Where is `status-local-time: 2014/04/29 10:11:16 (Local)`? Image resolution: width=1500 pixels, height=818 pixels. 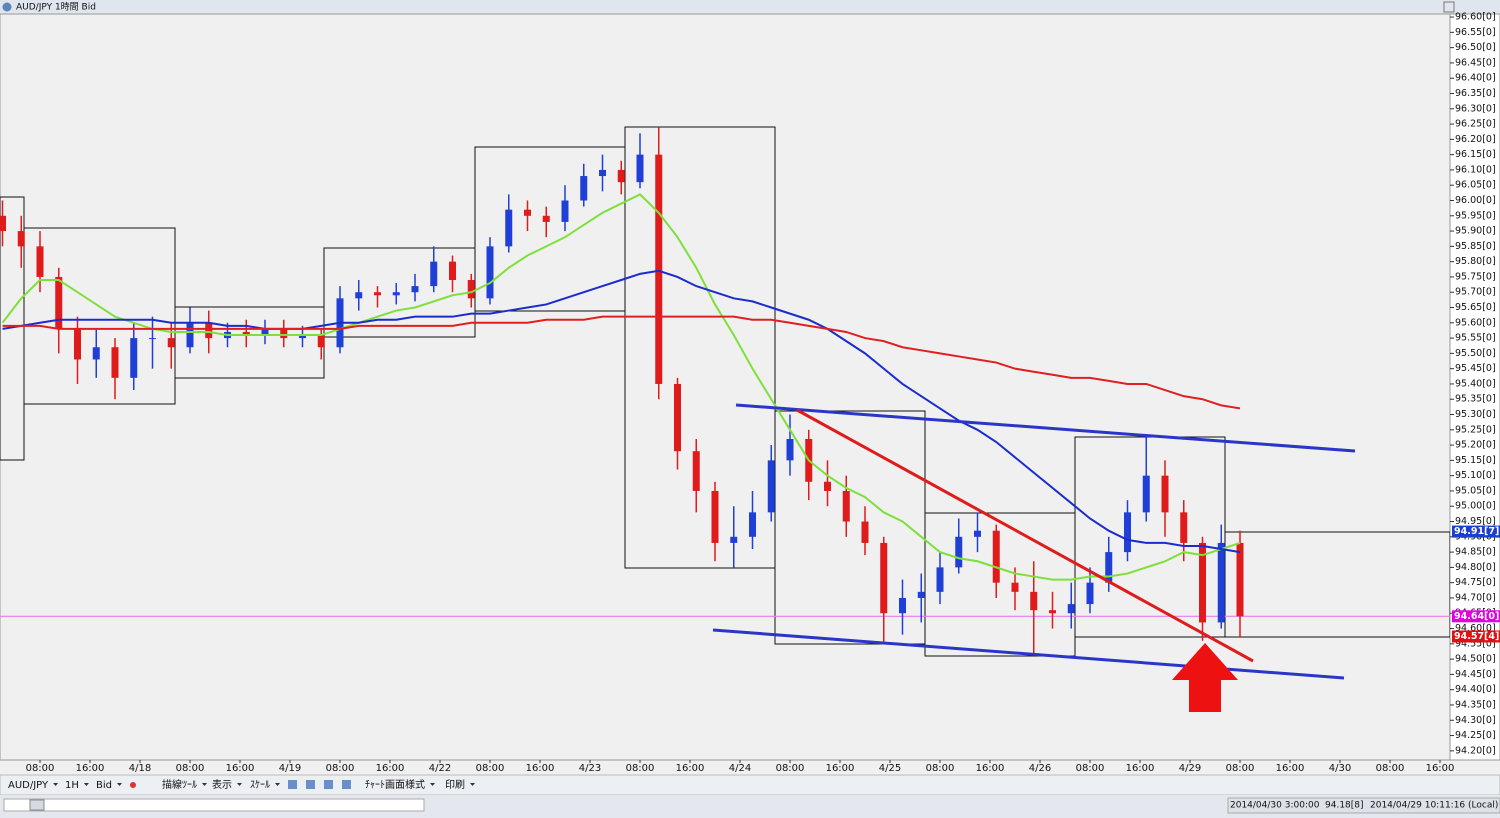
status-local-time: 2014/04/29 10:11:16 (Local) is located at coordinates (1434, 806).